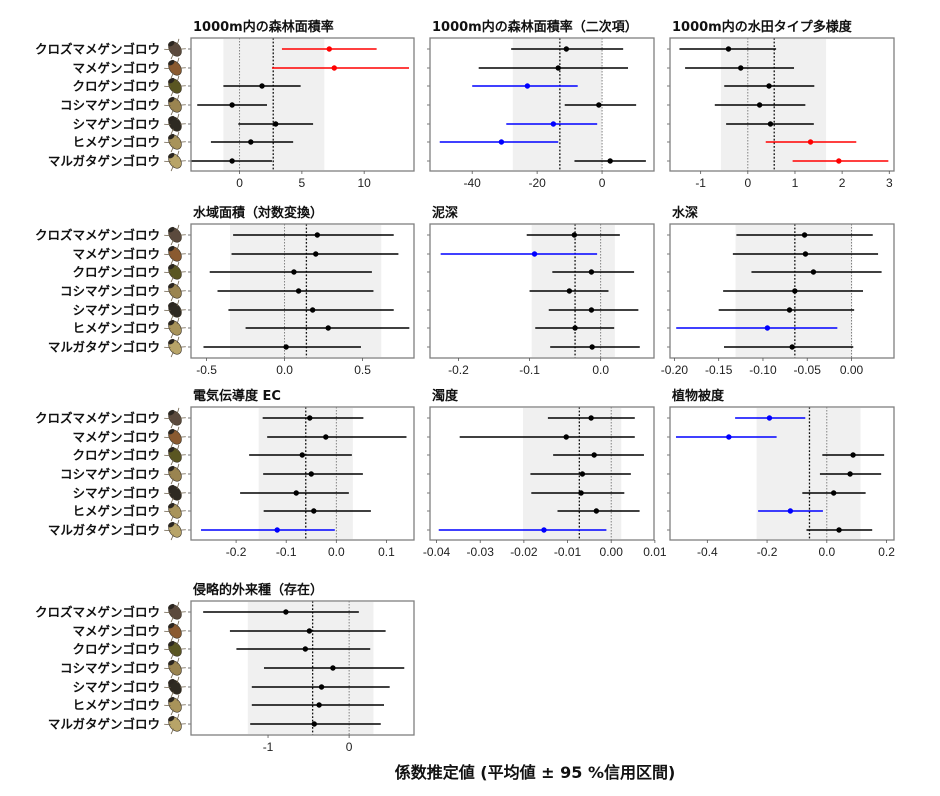  I want to click on x-tick-label: 0.00, so click(612, 552).